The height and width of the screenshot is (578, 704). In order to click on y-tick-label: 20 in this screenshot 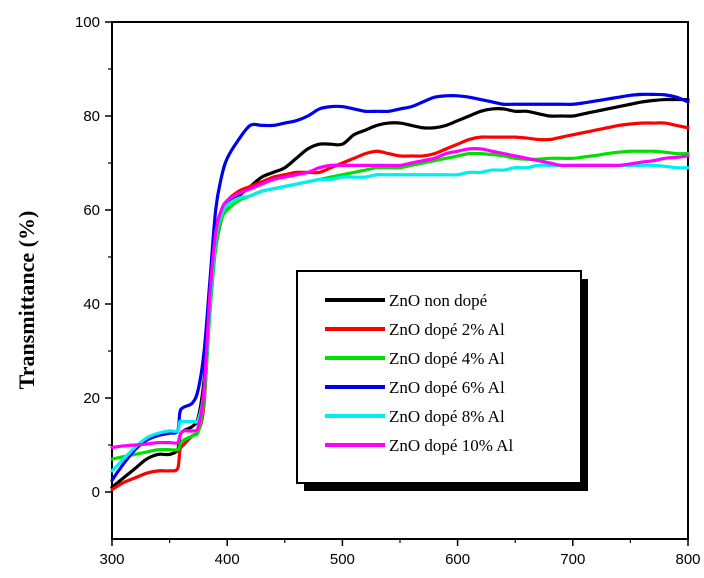, I will do `click(91, 398)`.